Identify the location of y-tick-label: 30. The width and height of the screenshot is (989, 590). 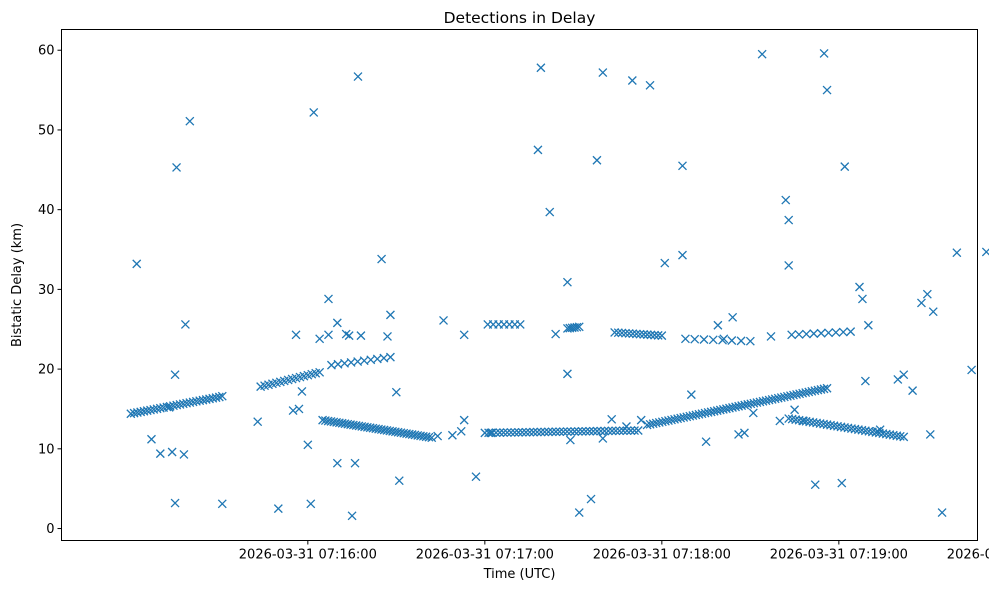
(46, 290).